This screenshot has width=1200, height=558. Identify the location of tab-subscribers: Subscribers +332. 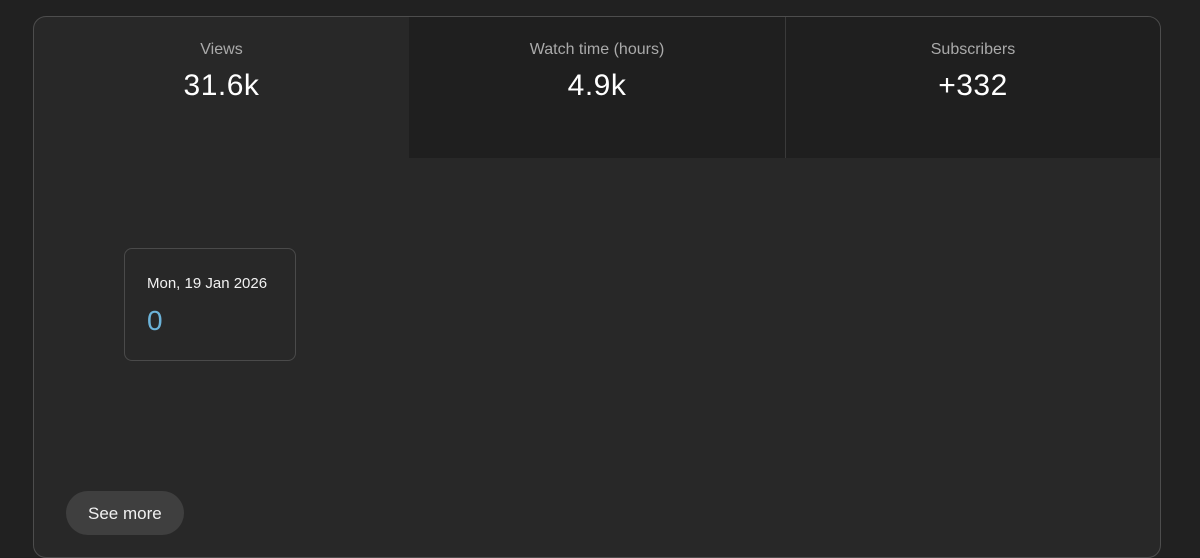
(973, 87).